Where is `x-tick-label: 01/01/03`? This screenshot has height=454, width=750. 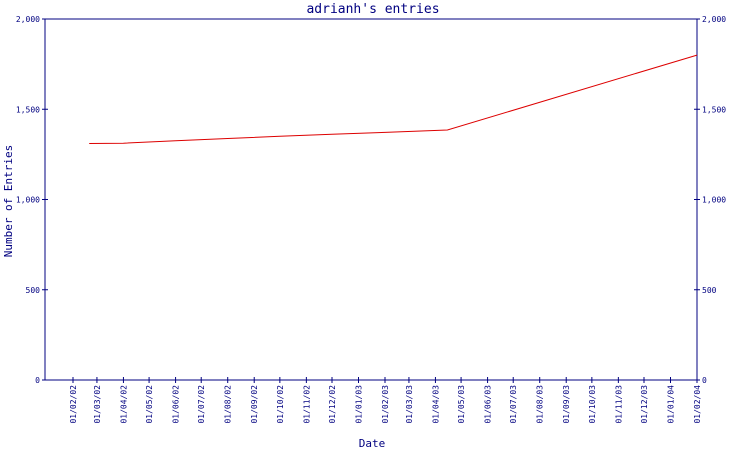 x-tick-label: 01/01/03 is located at coordinates (359, 404).